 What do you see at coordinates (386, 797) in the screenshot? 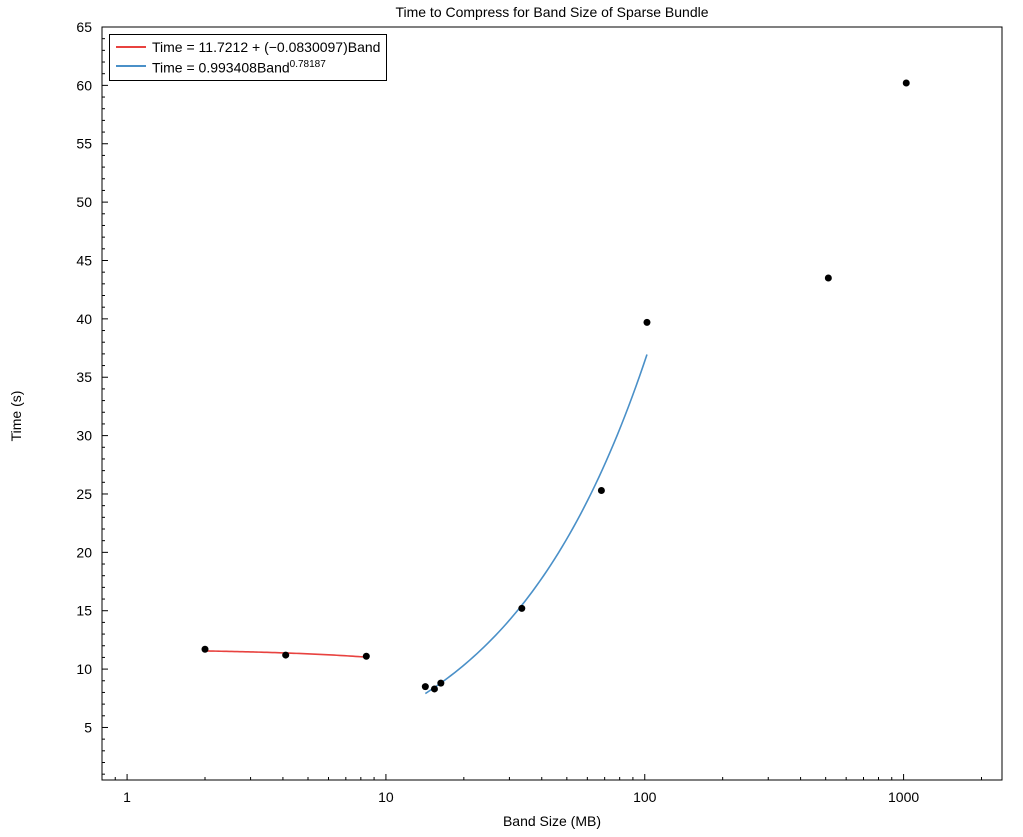
I see `x-tick-label: 10` at bounding box center [386, 797].